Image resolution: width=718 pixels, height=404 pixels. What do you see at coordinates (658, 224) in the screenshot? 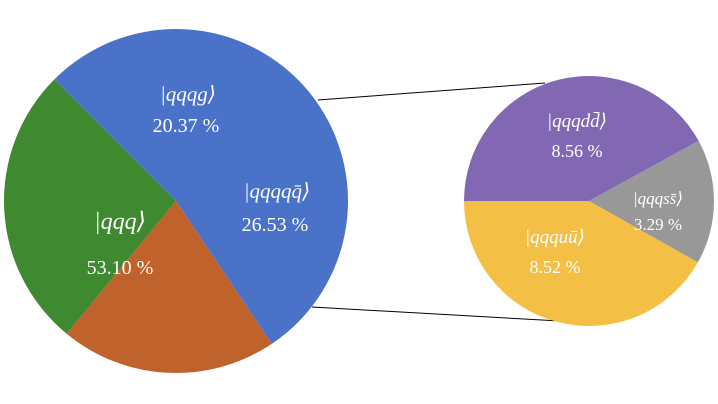
I see `slice-value-qqqssbar: 3.29 %` at bounding box center [658, 224].